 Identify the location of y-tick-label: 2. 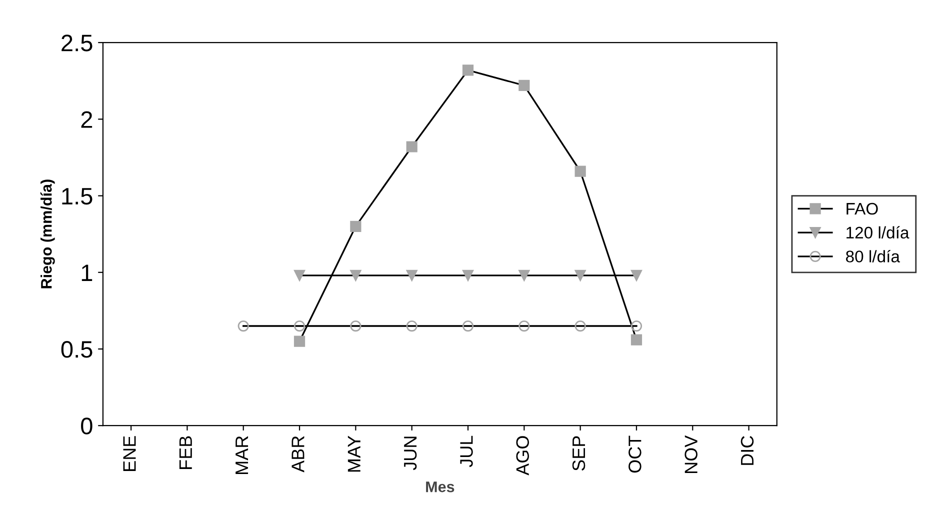
(86, 119).